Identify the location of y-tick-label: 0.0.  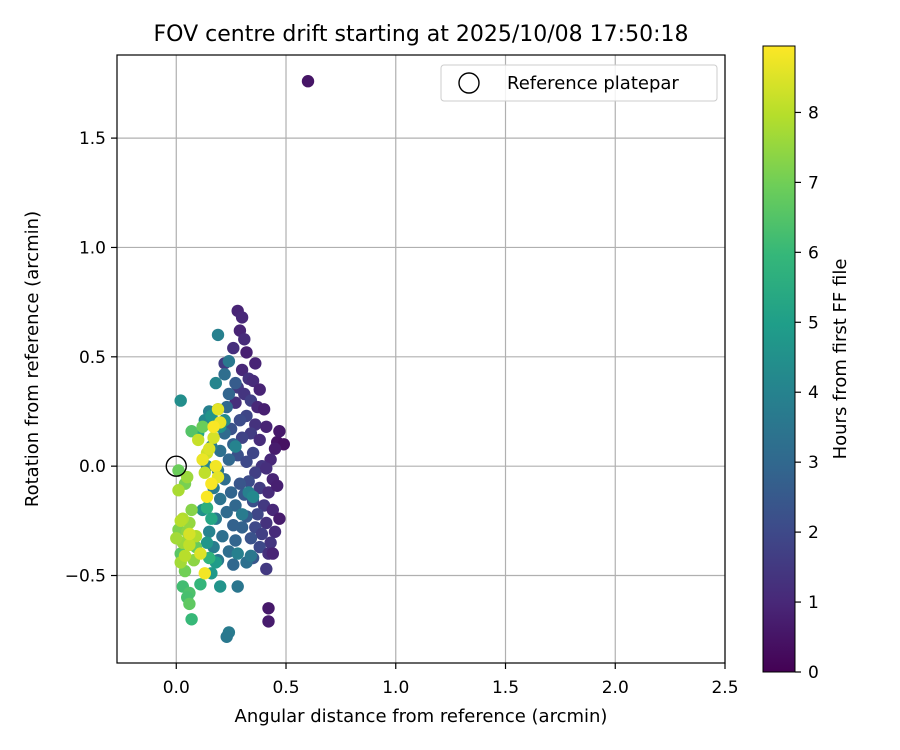
(92, 467).